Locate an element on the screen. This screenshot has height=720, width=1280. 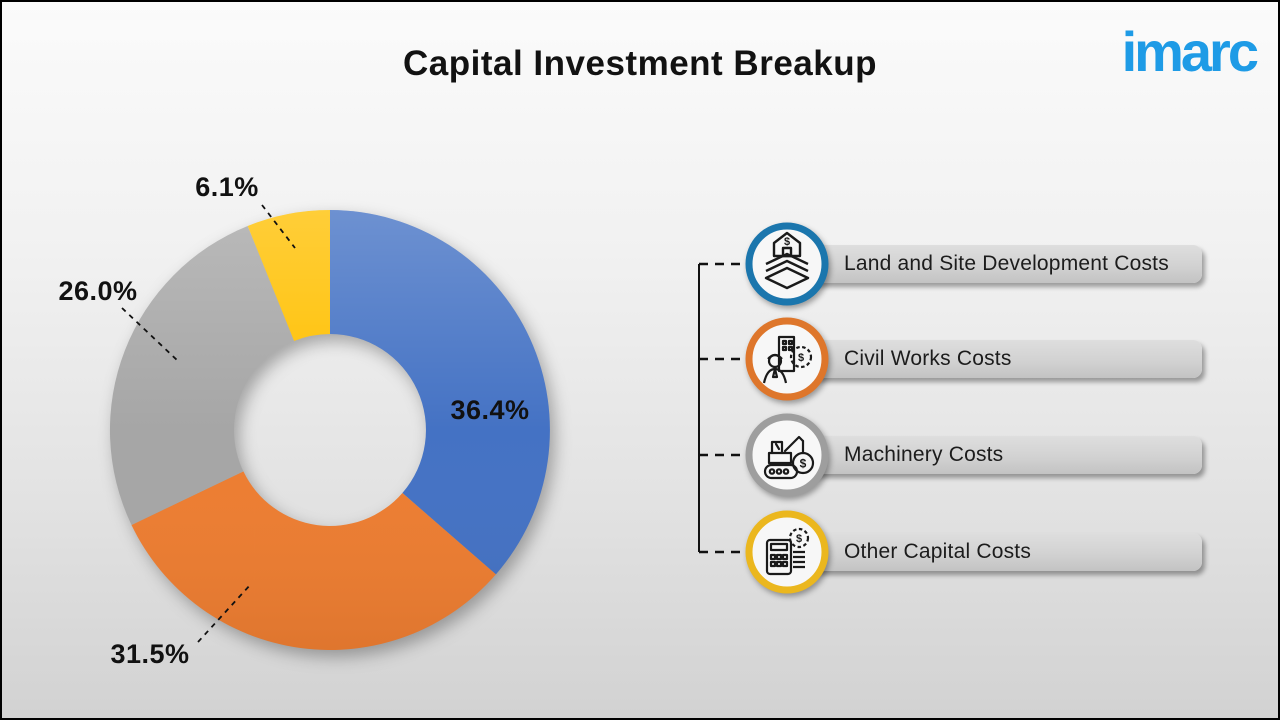
legend-label: Land and Site Development Costs is located at coordinates (1006, 263).